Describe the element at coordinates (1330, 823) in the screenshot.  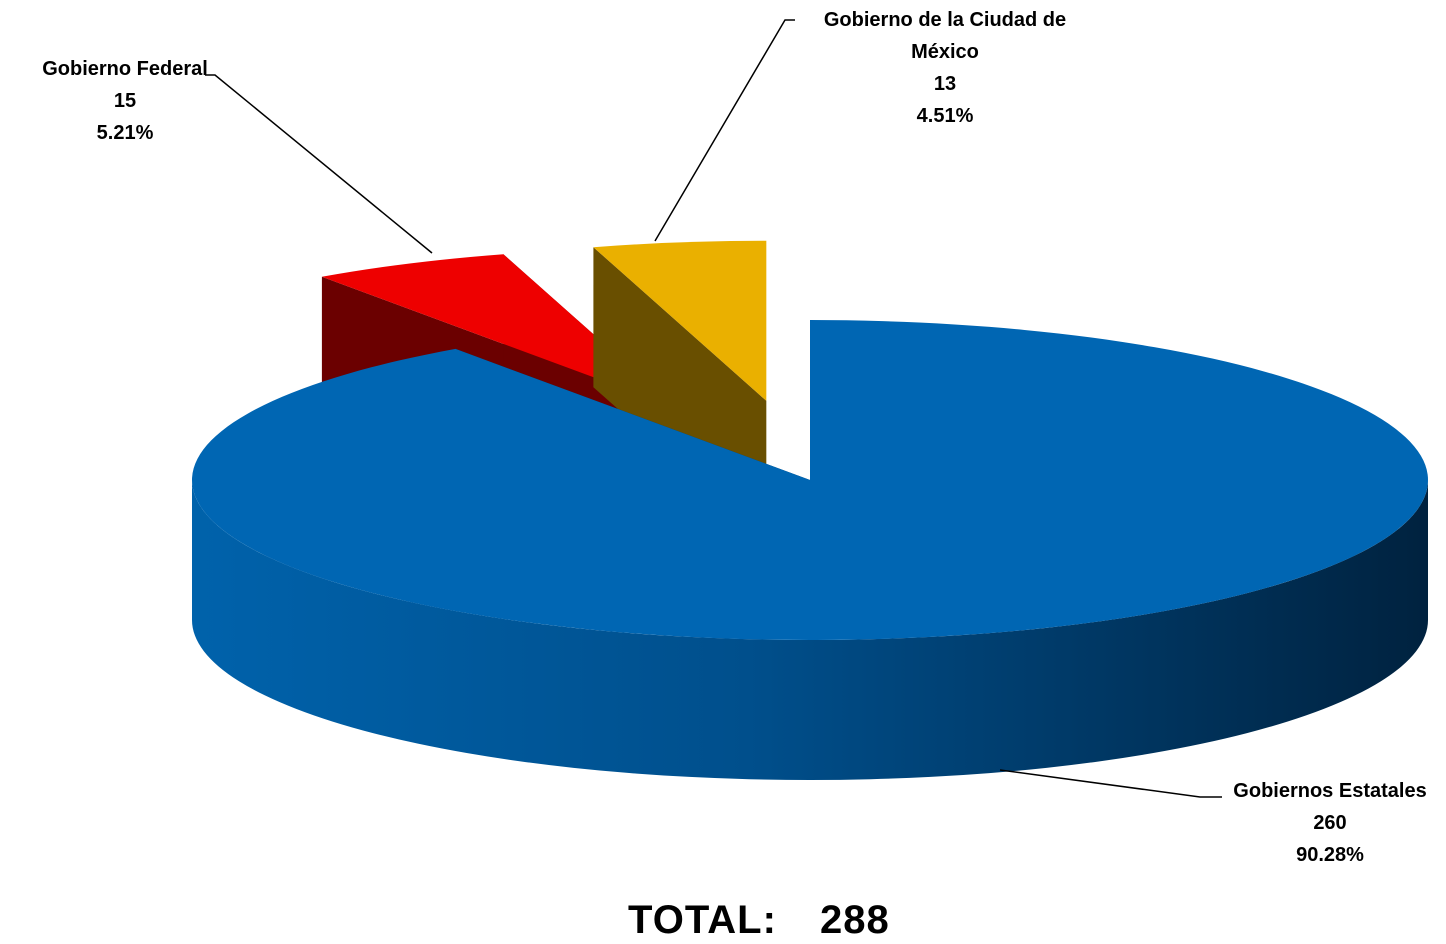
I see `value-label: 260` at that location.